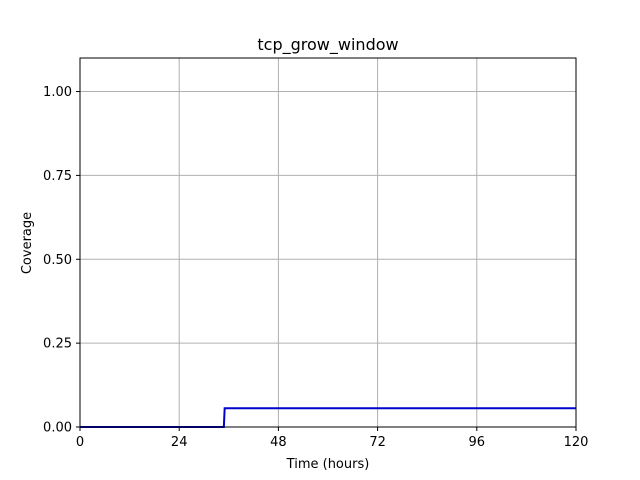 This screenshot has height=480, width=640. Describe the element at coordinates (328, 464) in the screenshot. I see `x-axis-label: Time (hours)` at that location.